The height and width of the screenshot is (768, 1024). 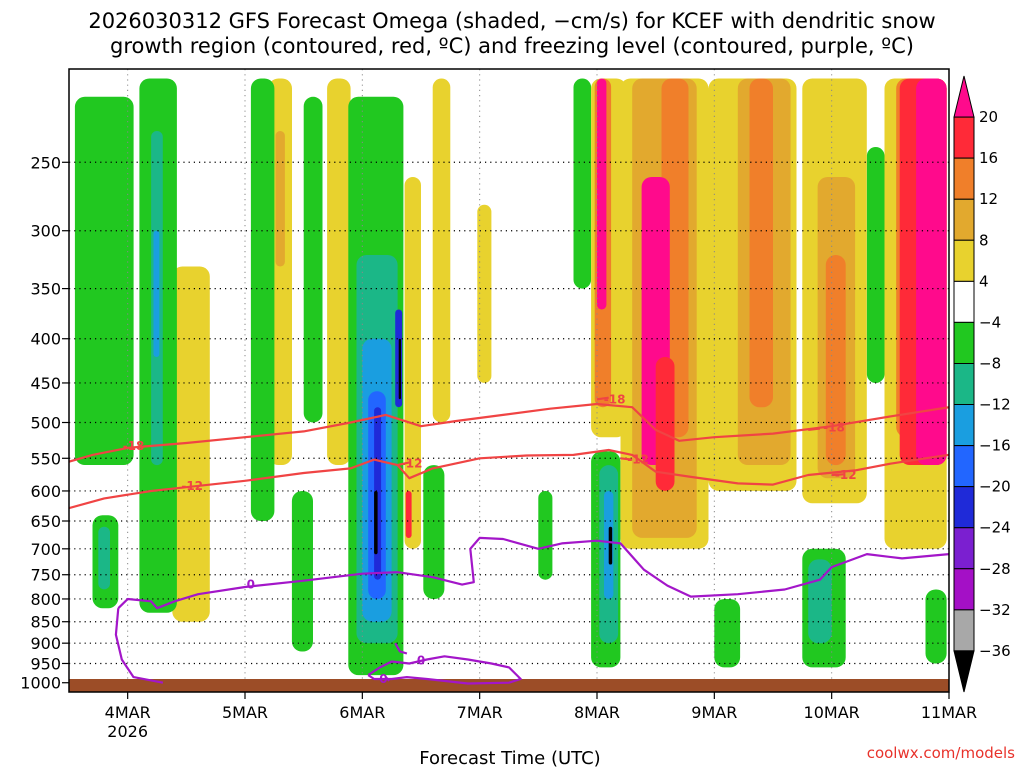 What do you see at coordinates (990, 363) in the screenshot?
I see `colorbar-label-6: −8` at bounding box center [990, 363].